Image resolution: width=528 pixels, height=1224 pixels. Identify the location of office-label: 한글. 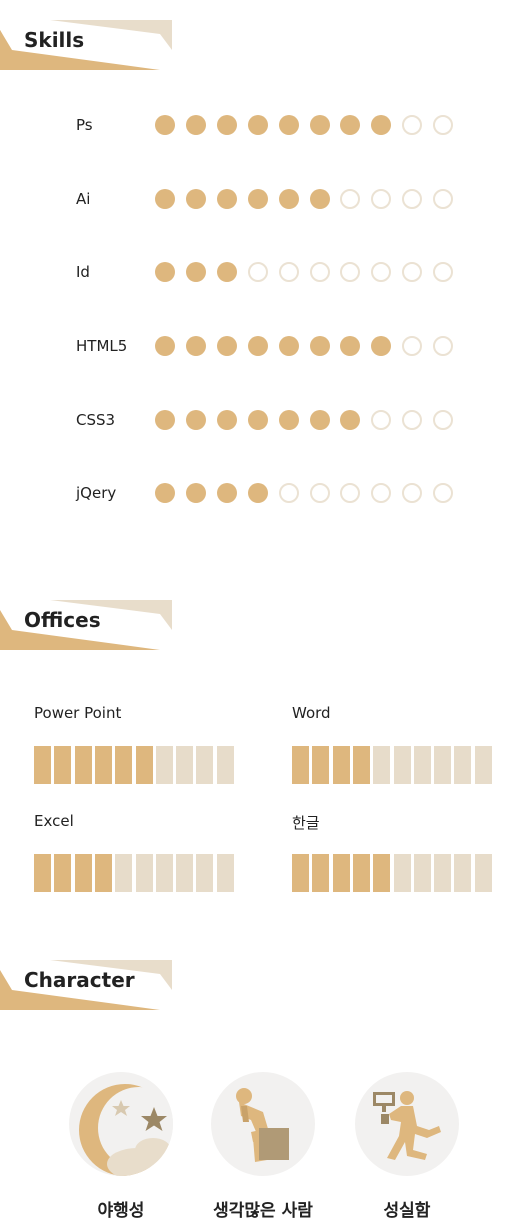
(306, 823).